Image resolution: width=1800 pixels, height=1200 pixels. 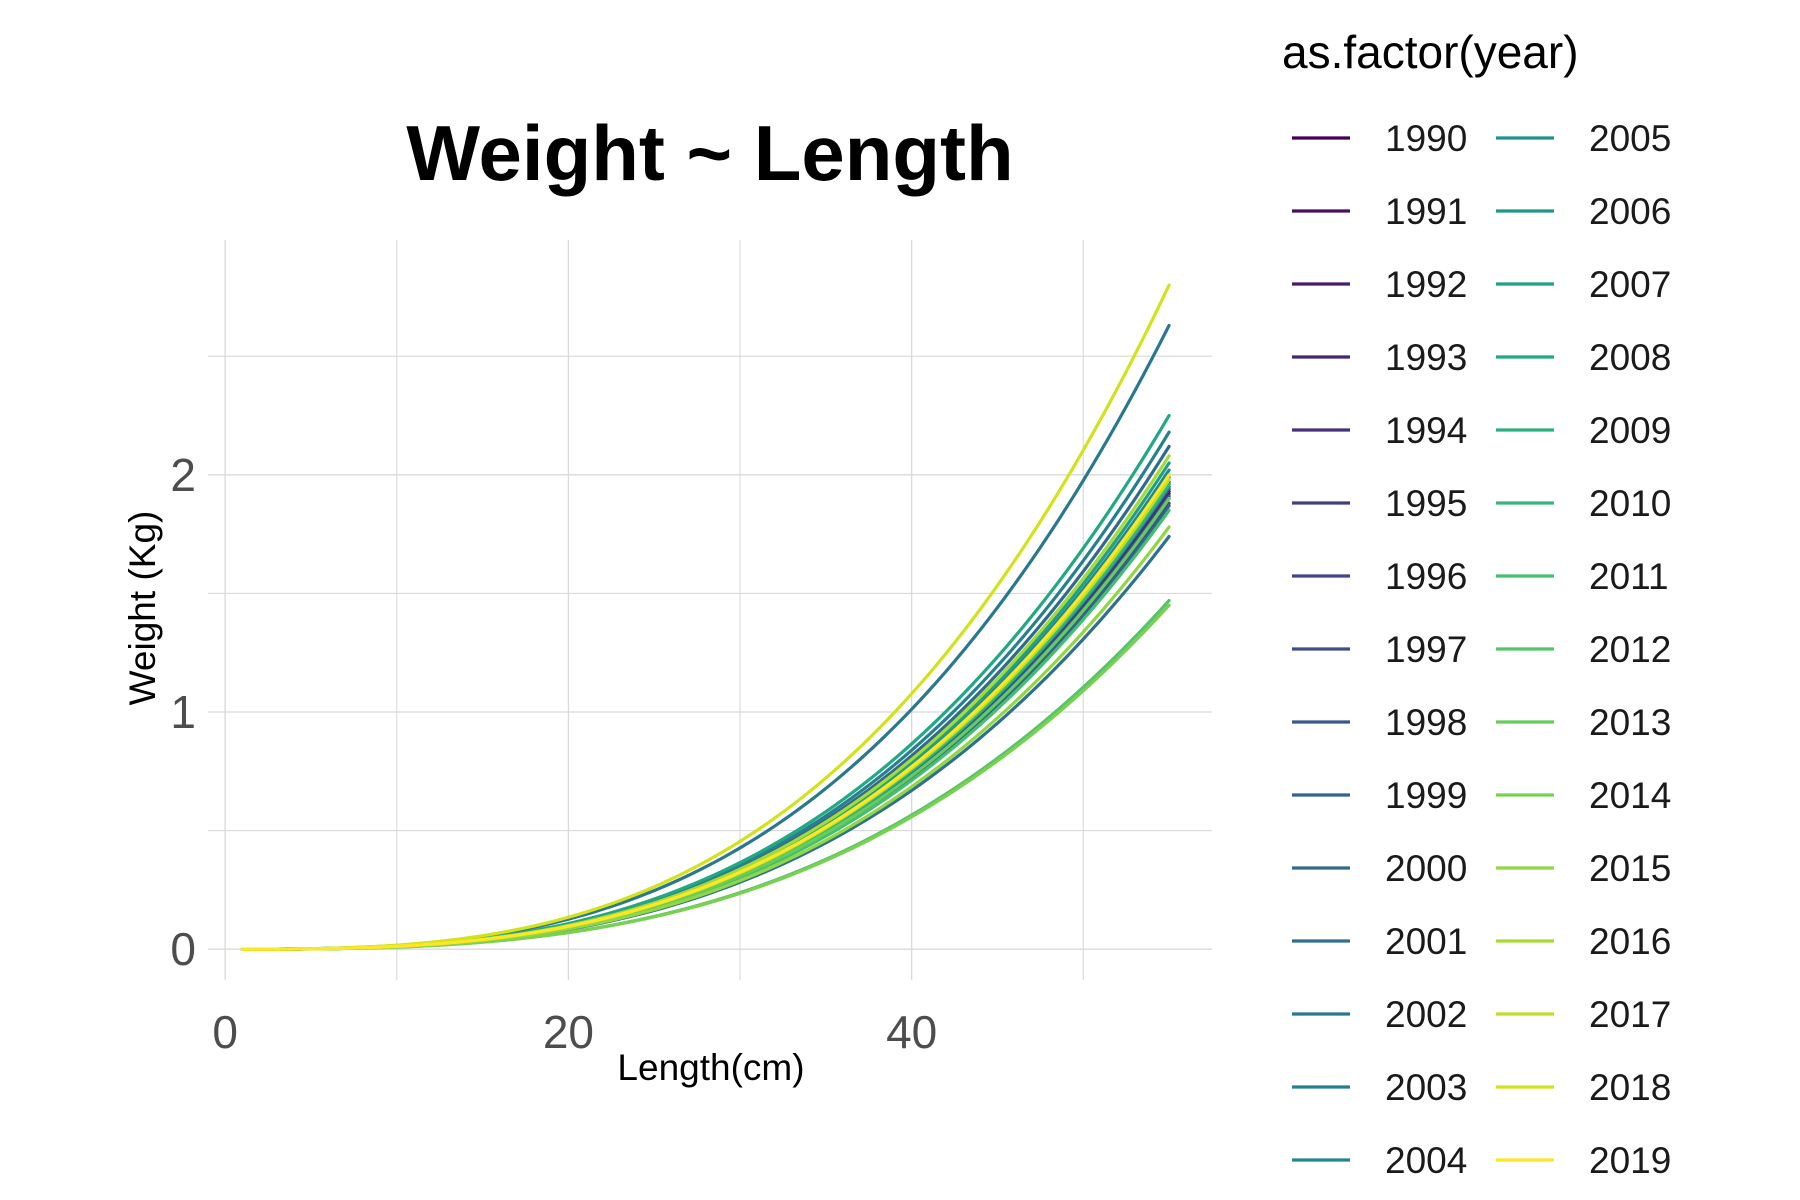 What do you see at coordinates (1379, 284) in the screenshot?
I see `legend-item-1992: 1992` at bounding box center [1379, 284].